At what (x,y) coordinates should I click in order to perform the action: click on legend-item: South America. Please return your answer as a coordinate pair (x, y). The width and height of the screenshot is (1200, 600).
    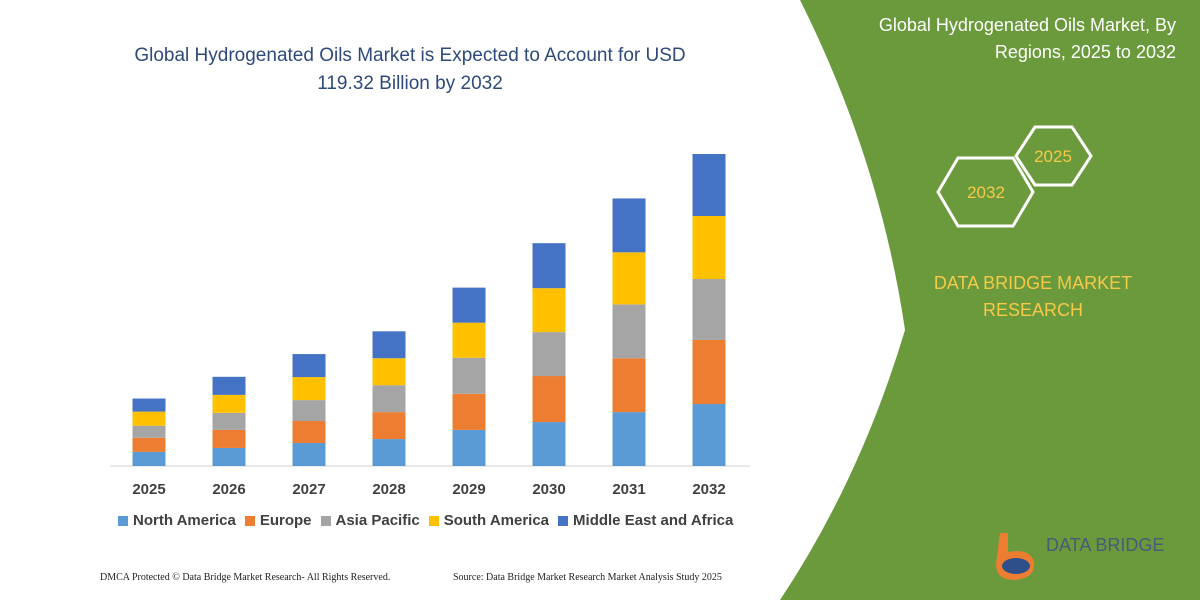
    Looking at the image, I should click on (489, 520).